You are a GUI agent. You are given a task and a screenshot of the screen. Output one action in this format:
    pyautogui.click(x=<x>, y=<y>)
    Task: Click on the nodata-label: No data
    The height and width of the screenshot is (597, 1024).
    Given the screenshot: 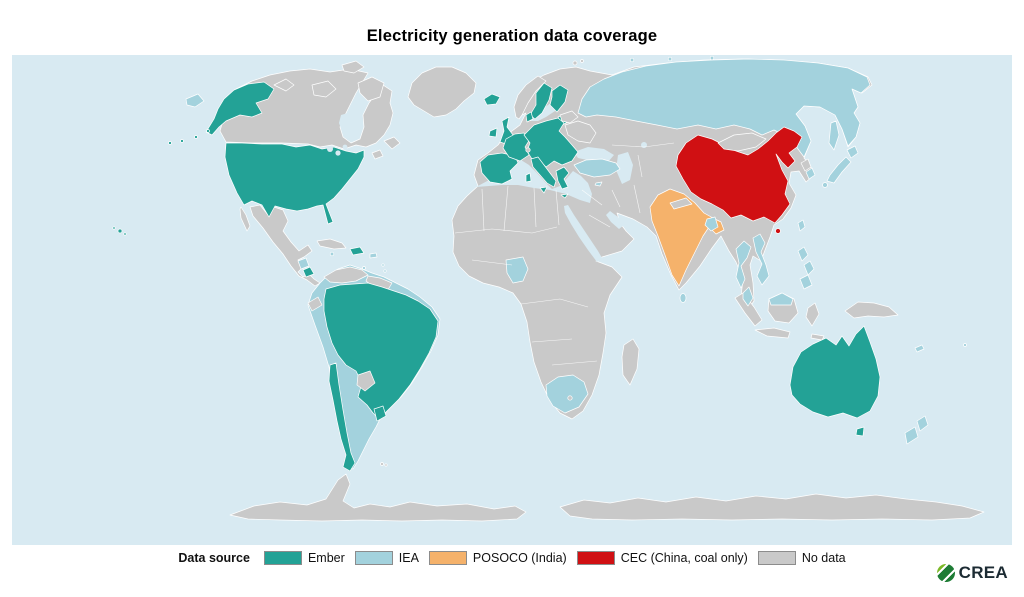 What is the action you would take?
    pyautogui.click(x=823, y=558)
    